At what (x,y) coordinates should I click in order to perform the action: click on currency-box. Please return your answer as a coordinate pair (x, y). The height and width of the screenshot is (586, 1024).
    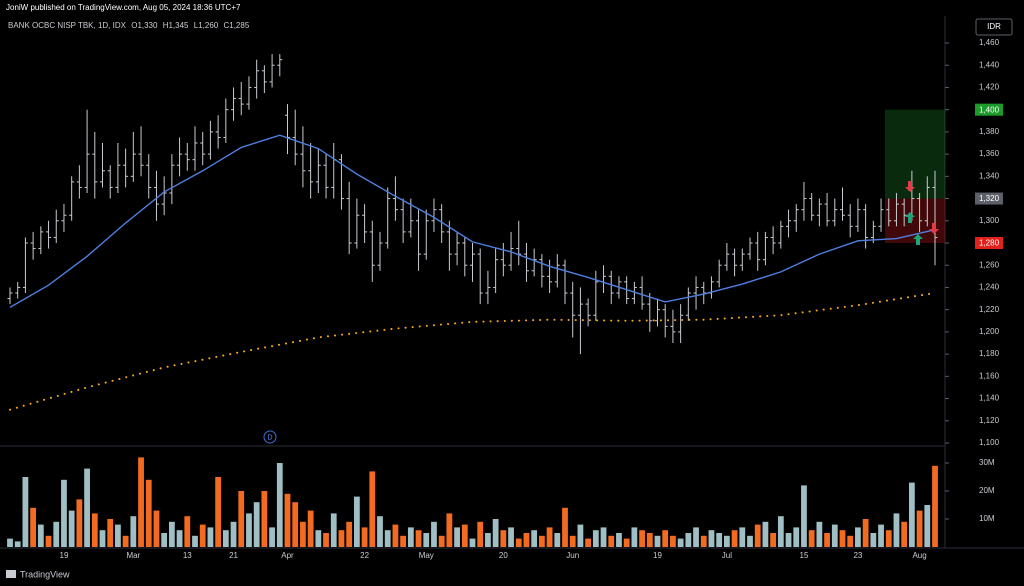
    Looking at the image, I should click on (994, 27).